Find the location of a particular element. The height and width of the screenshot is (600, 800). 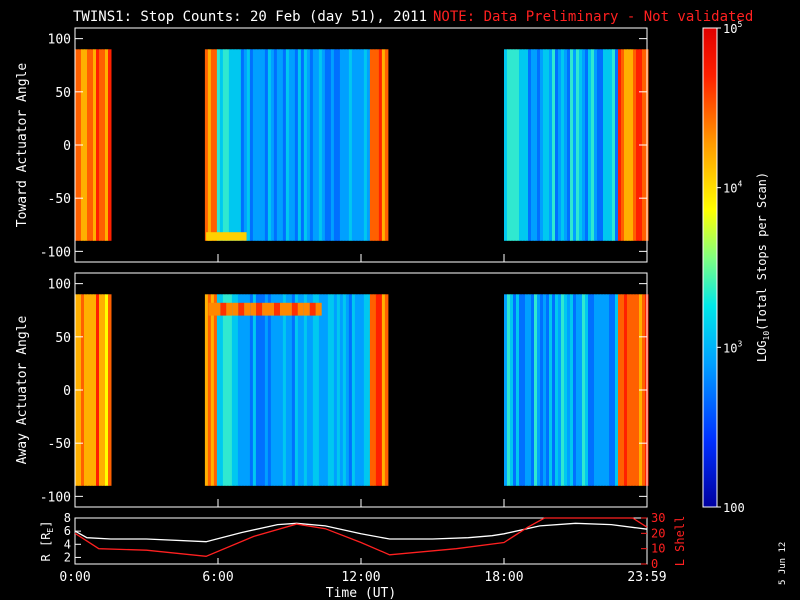

colorbar-tick-base-2: 10 is located at coordinates (730, 348).